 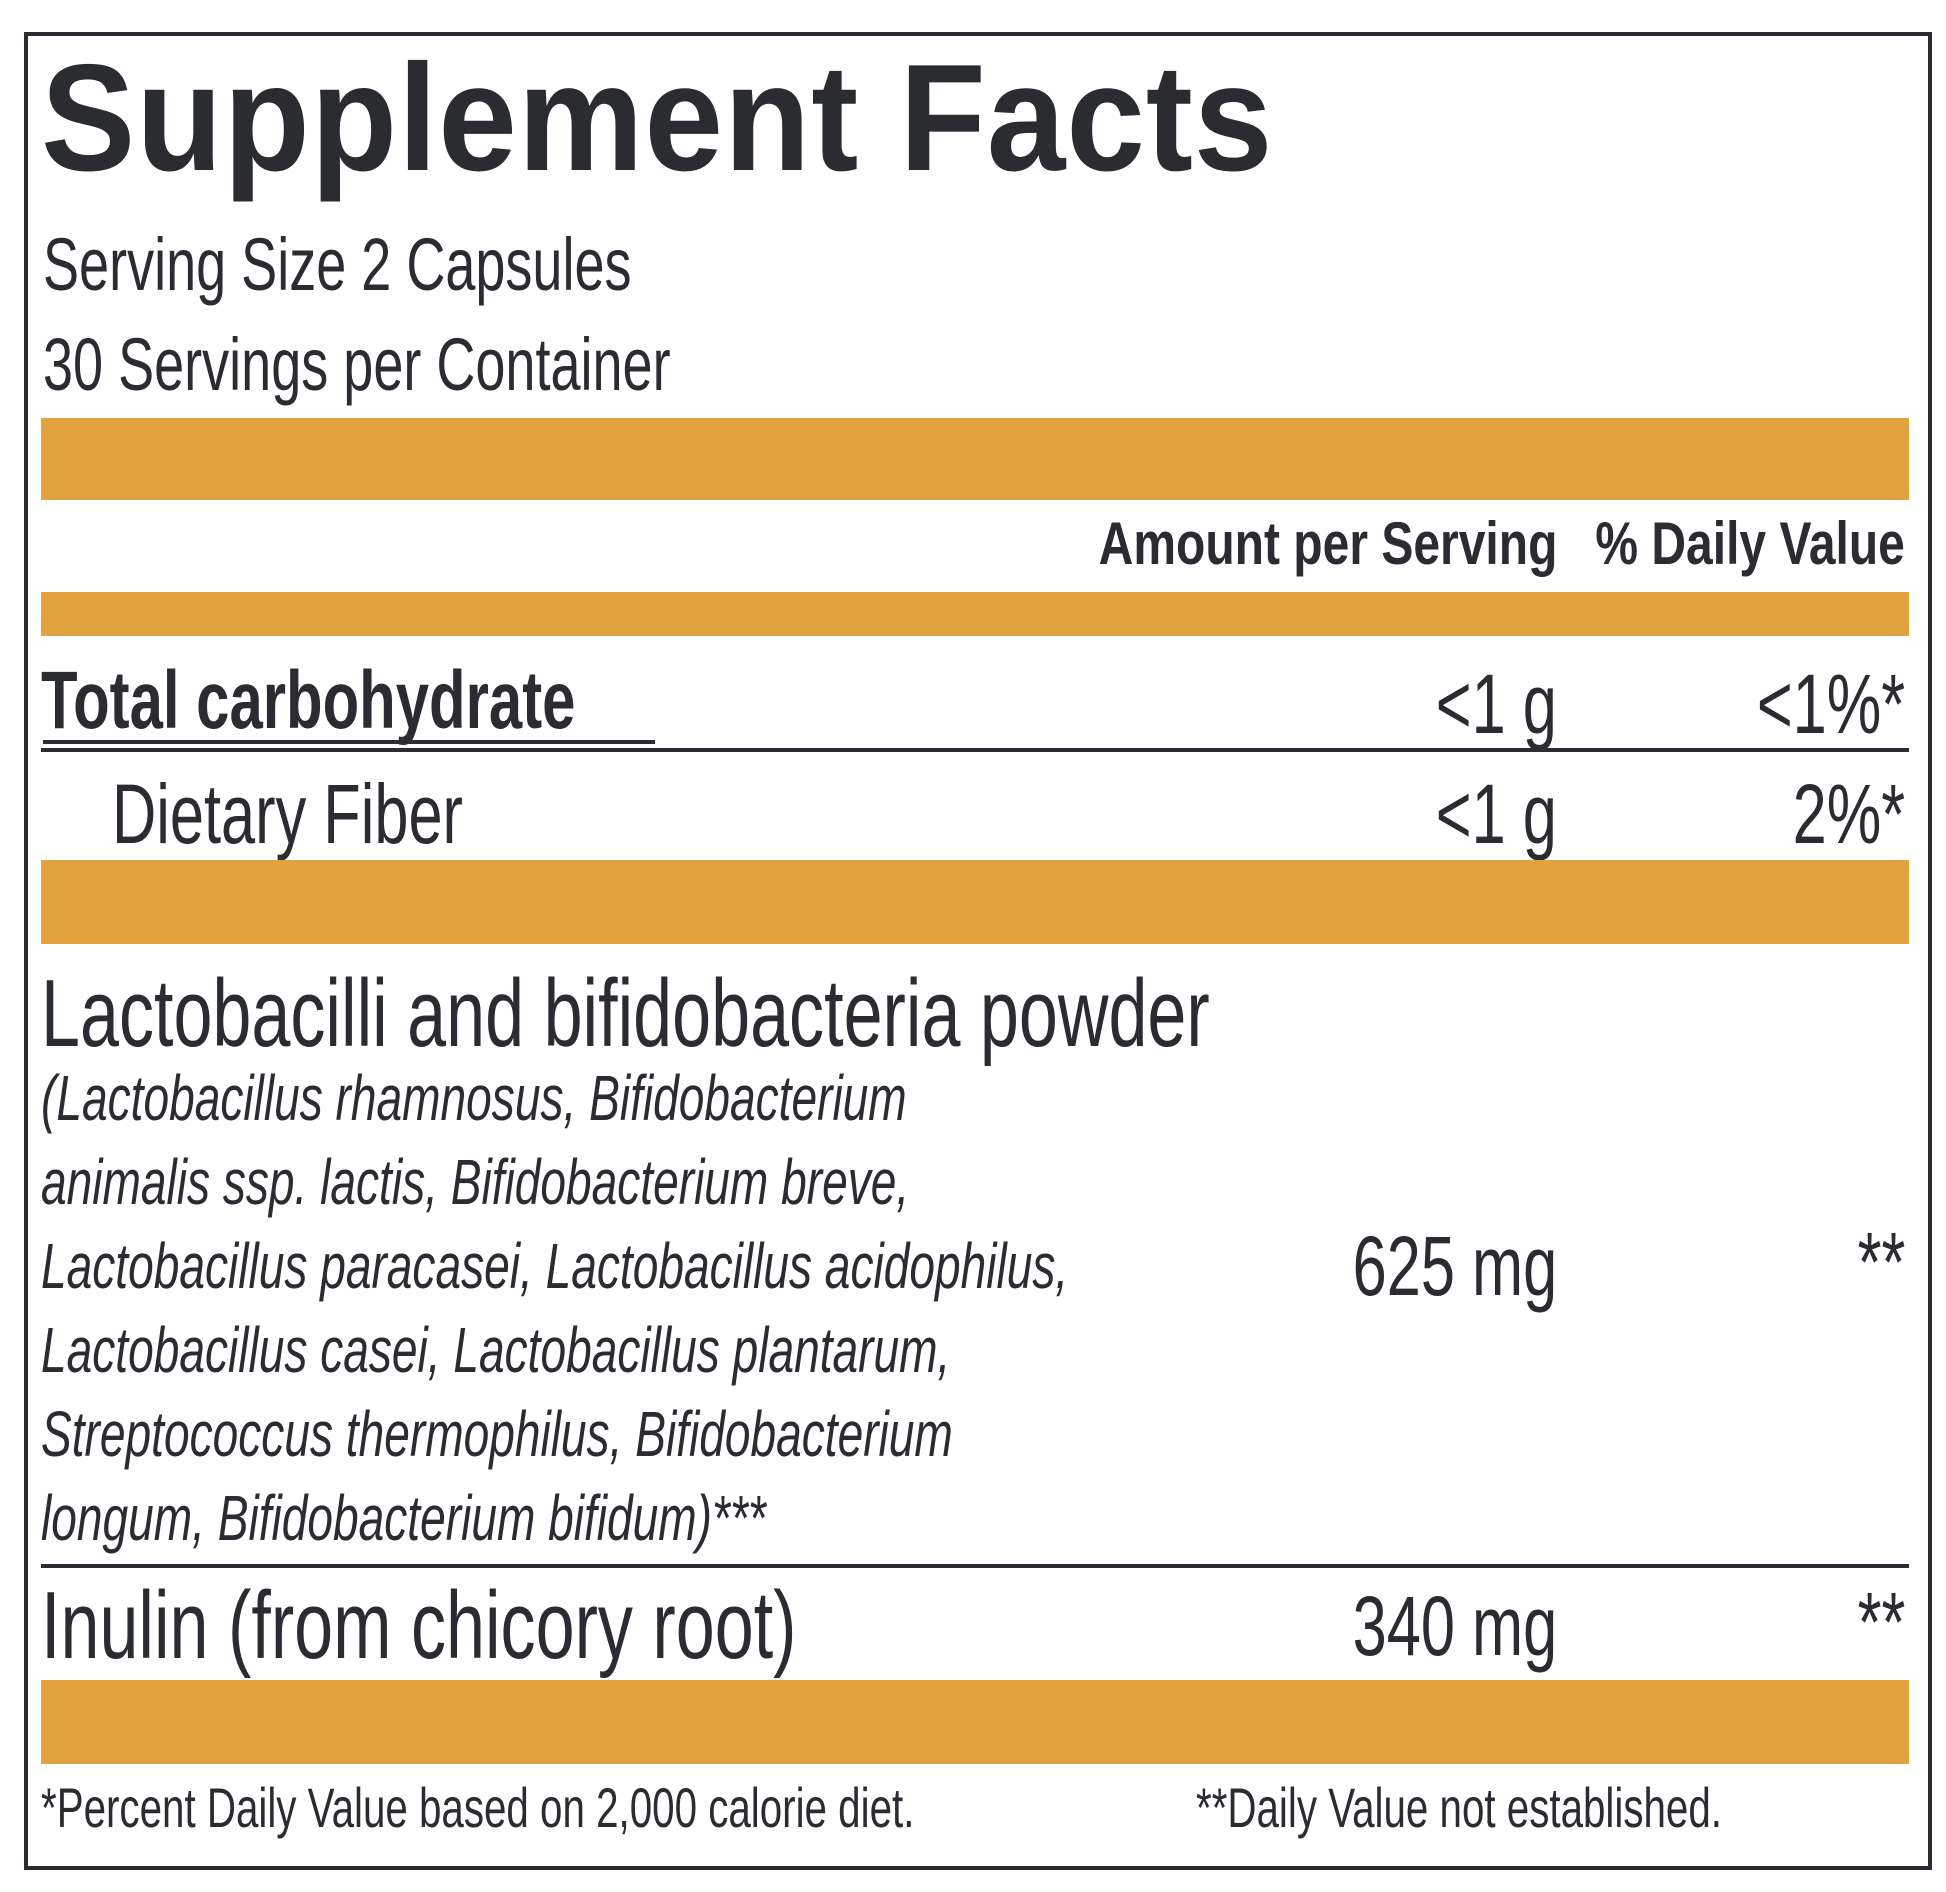 I want to click on header-daily-value: % Daily Value, so click(x=1750, y=543).